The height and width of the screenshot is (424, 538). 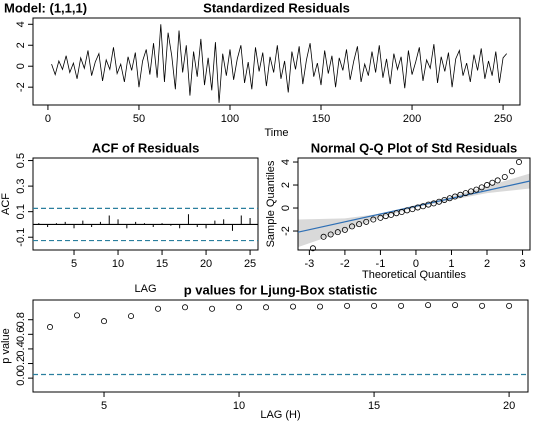 I want to click on y-tick-label: 0.8, so click(x=21, y=319).